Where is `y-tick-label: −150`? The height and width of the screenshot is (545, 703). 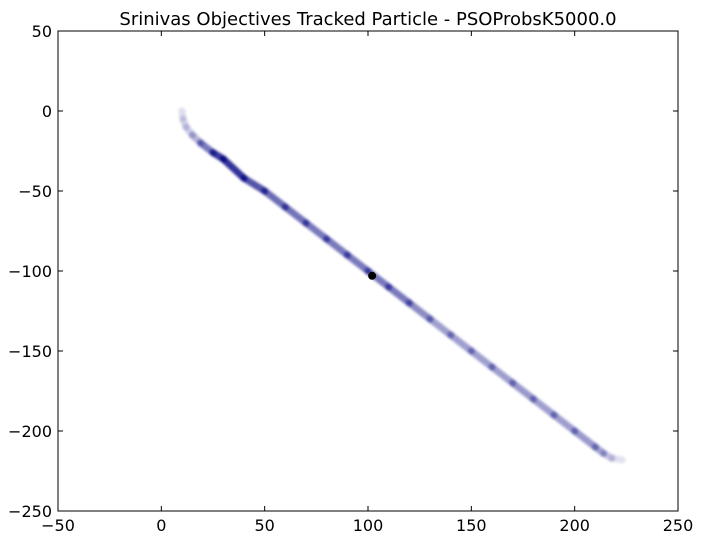
y-tick-label: −150 is located at coordinates (30, 351).